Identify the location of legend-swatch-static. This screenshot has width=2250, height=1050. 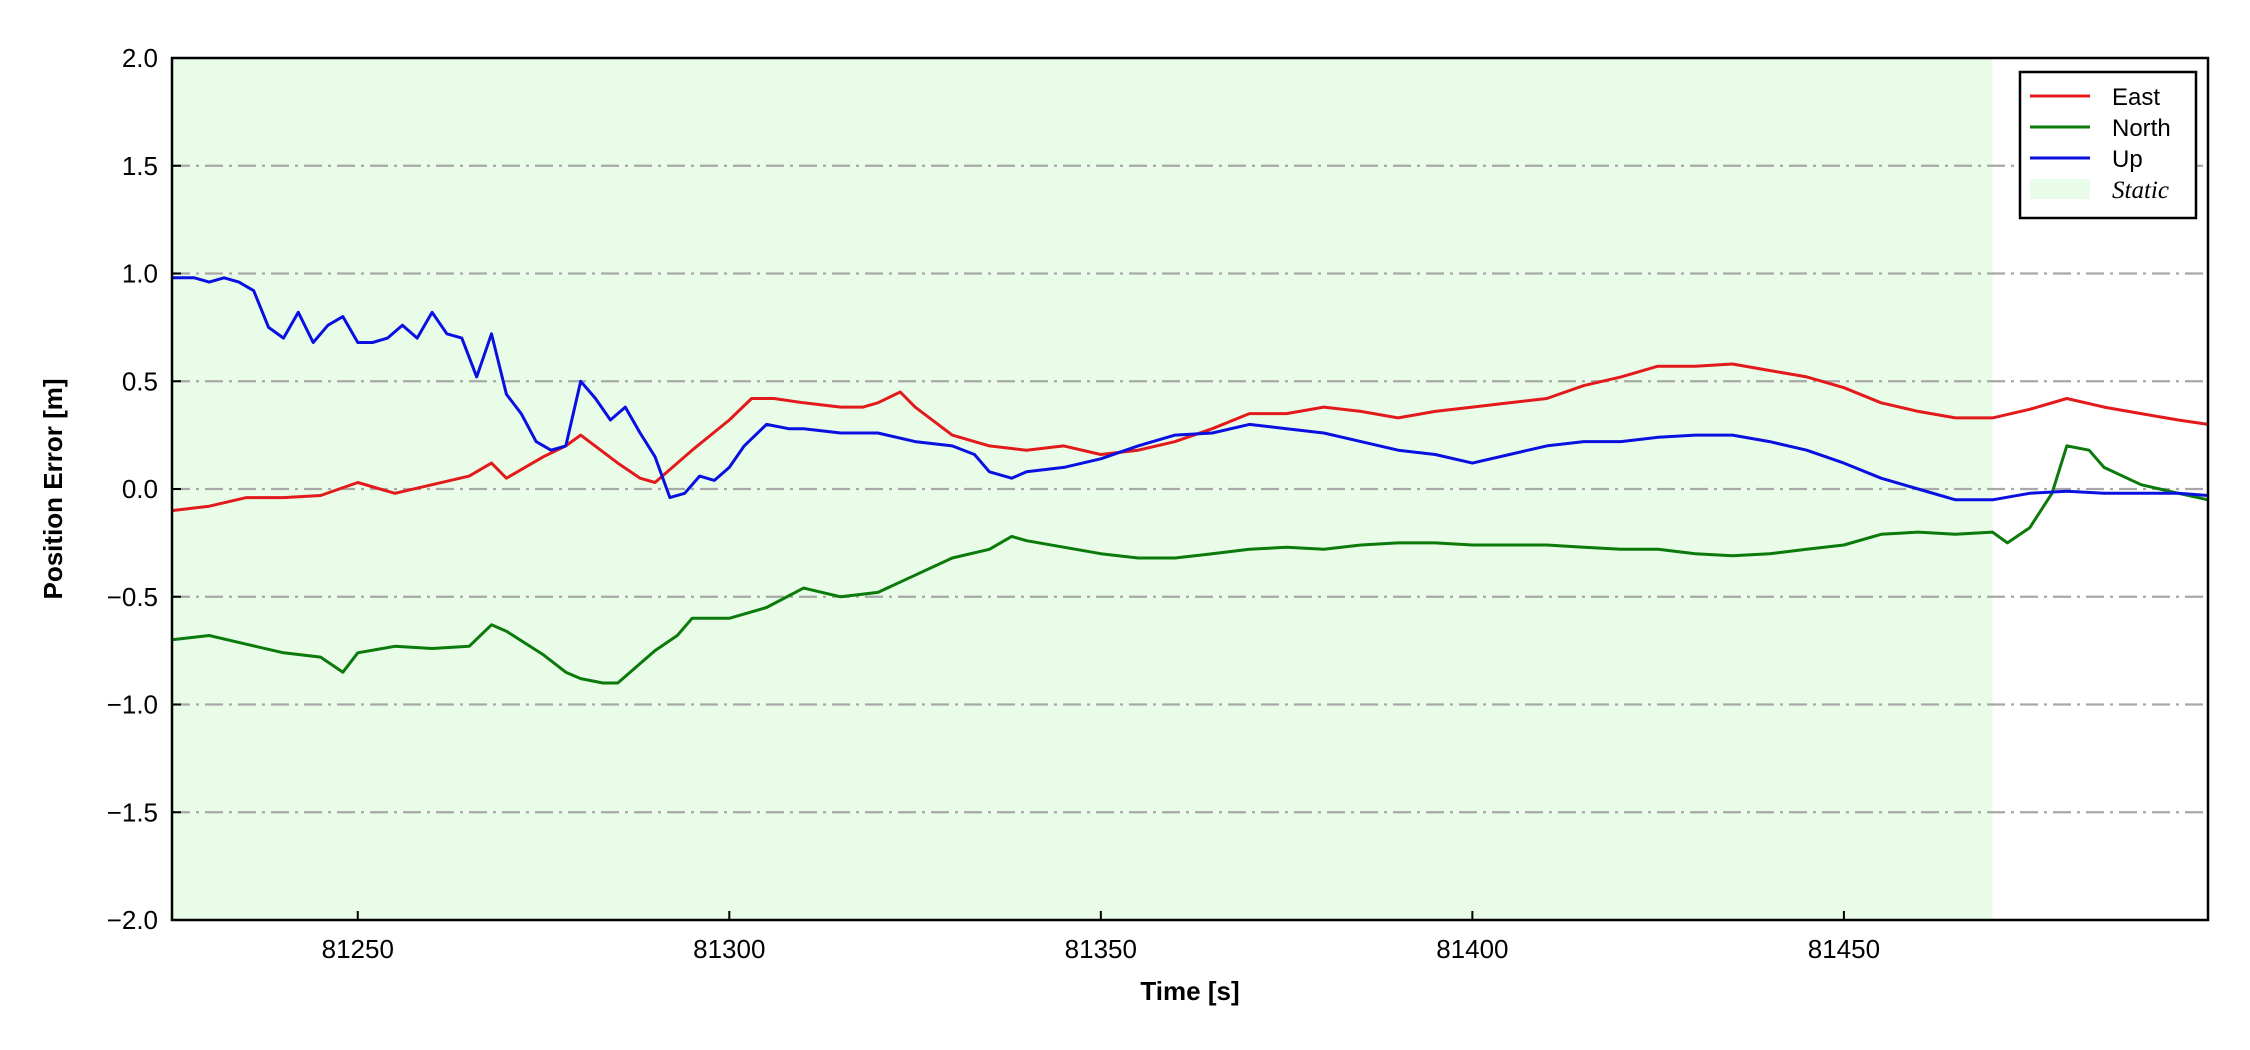
(2060, 189).